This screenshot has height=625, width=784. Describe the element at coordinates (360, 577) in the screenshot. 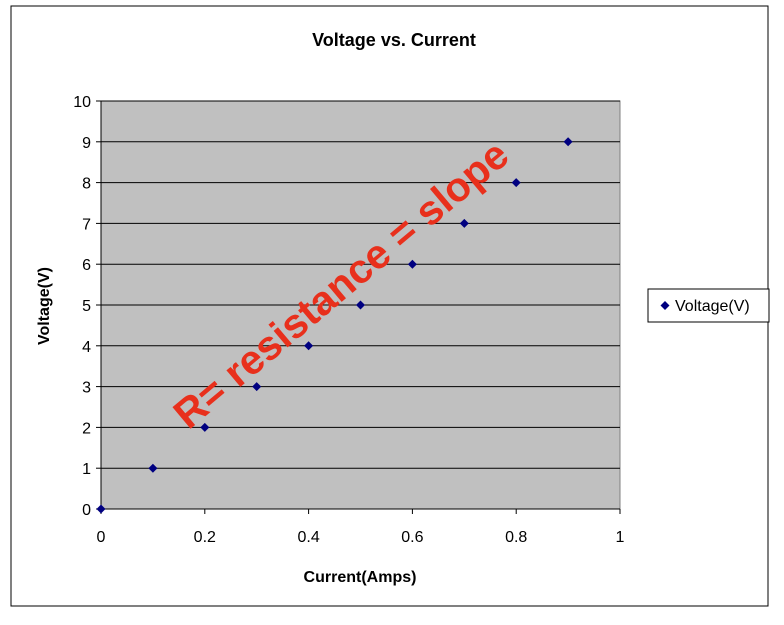

I see `x-axis-label: Current(Amps)` at that location.